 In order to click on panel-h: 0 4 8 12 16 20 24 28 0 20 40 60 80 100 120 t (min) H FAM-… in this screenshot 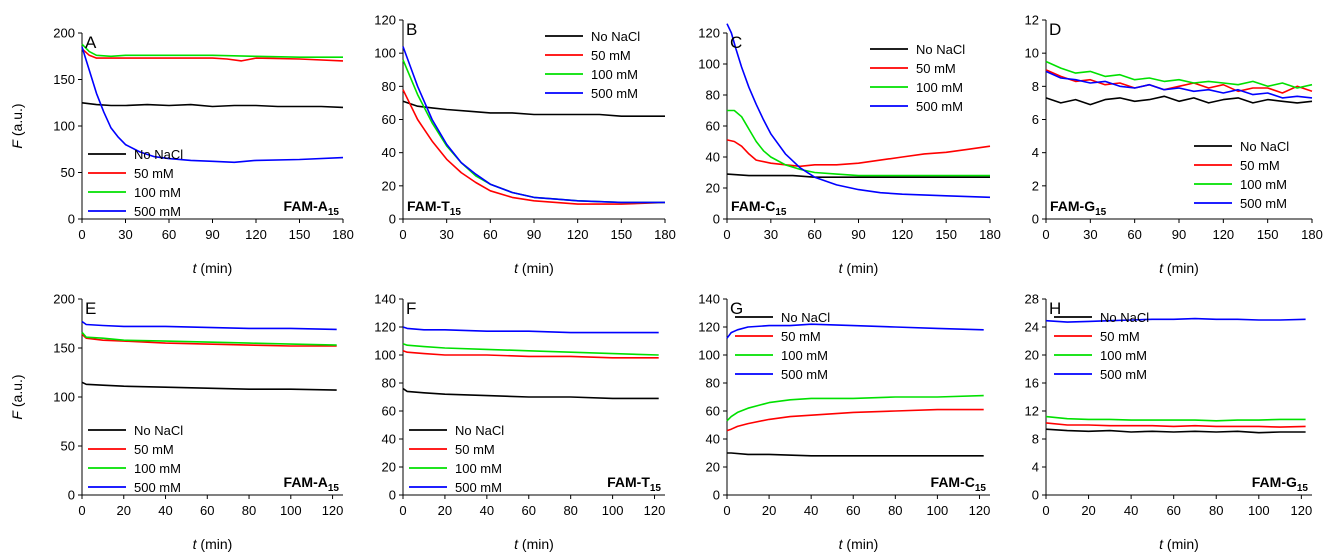, I will do `click(1169, 422)`.